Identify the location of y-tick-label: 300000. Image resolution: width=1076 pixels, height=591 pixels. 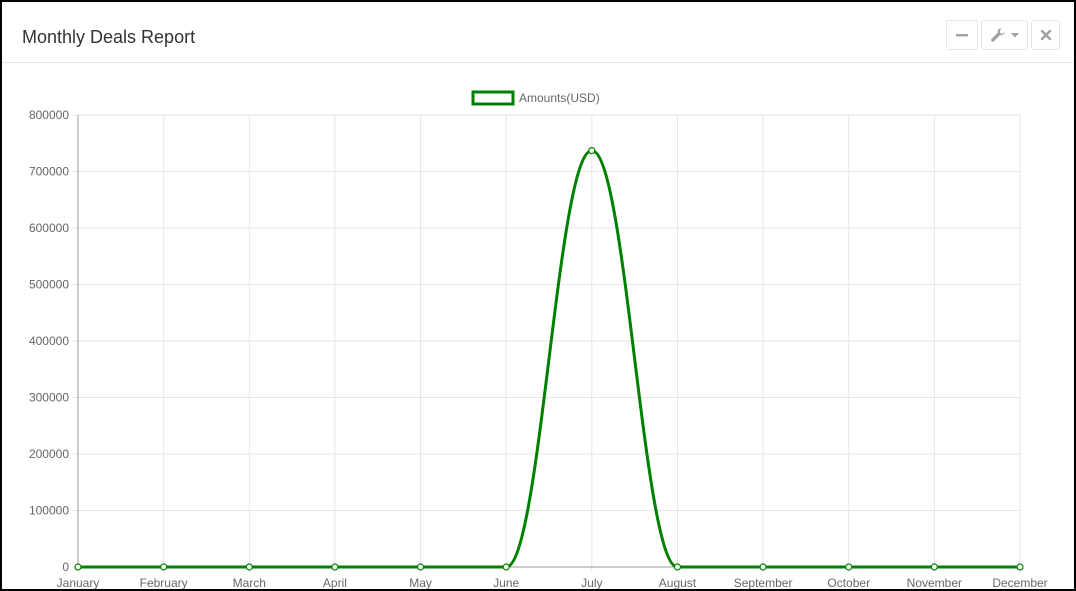
(49, 398).